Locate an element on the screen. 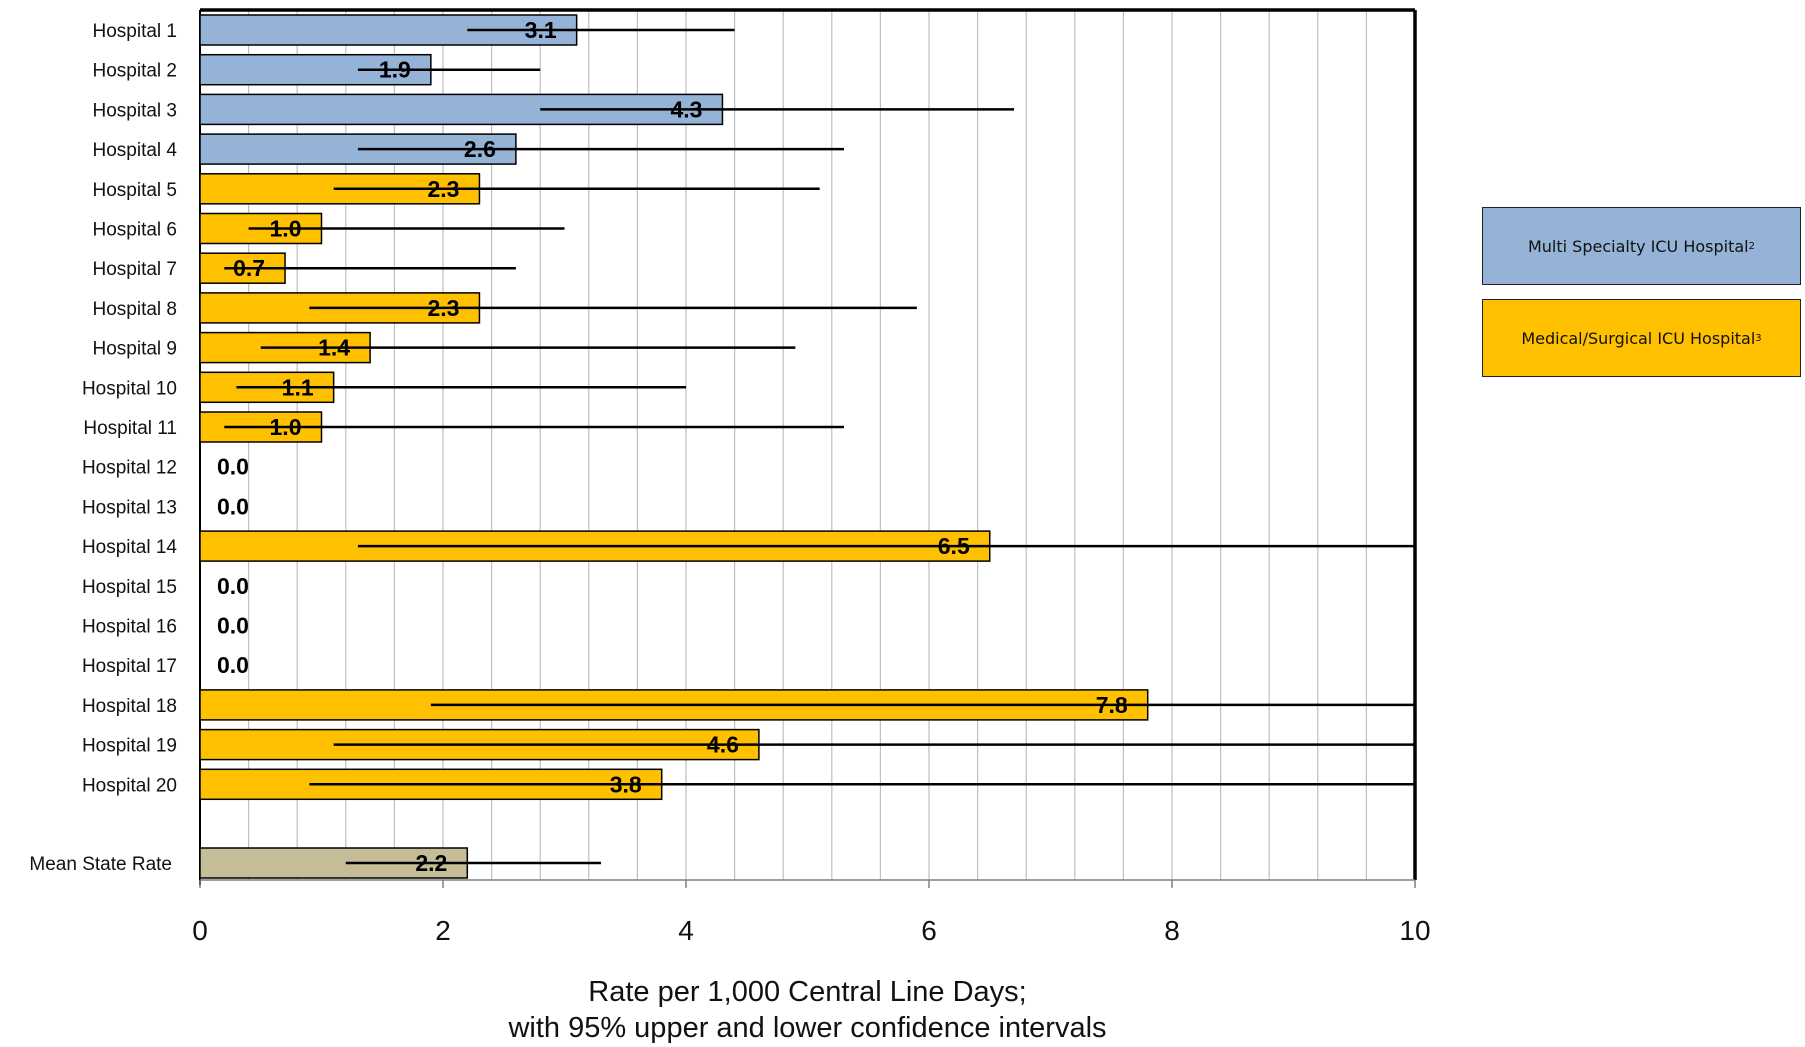  category-label: Hospital 20 is located at coordinates (129, 785).